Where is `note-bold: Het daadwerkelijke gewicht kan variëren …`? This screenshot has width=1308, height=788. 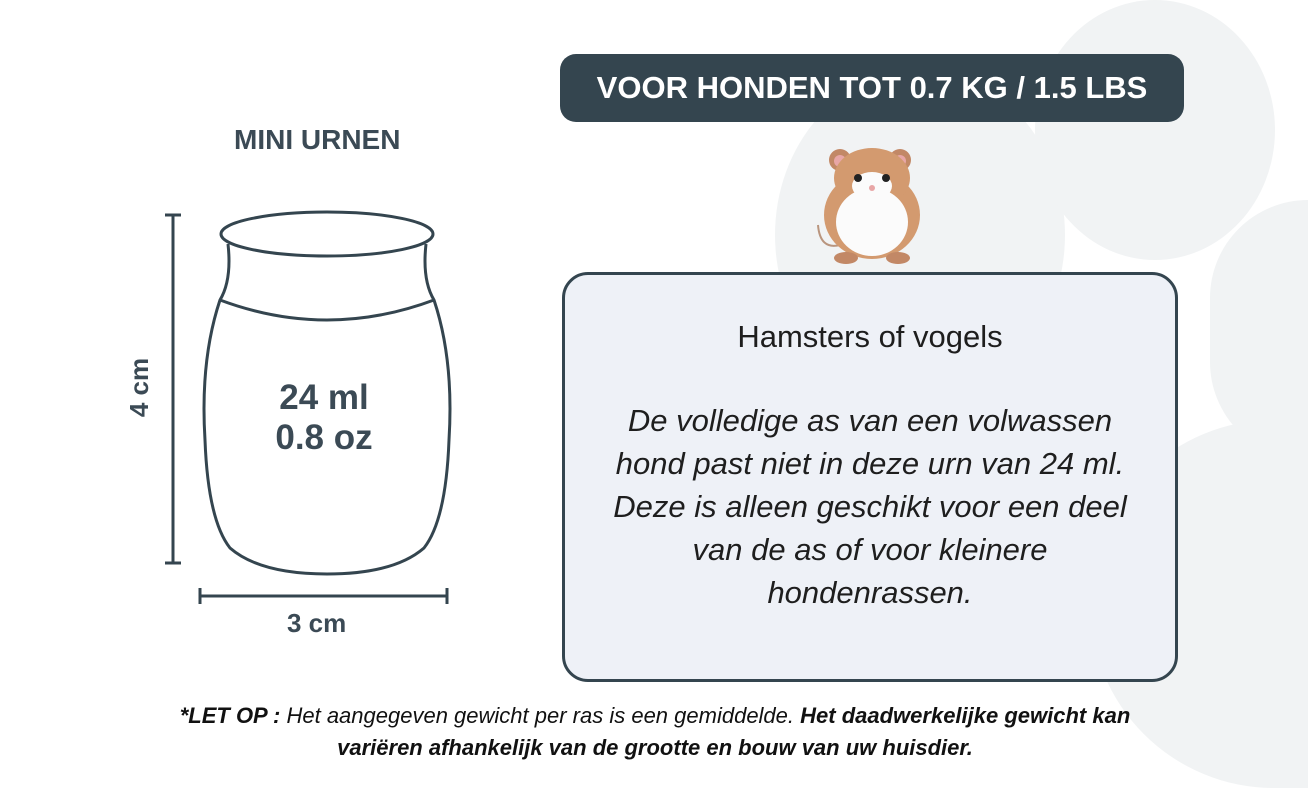 note-bold: Het daadwerkelijke gewicht kan variëren … is located at coordinates (734, 731).